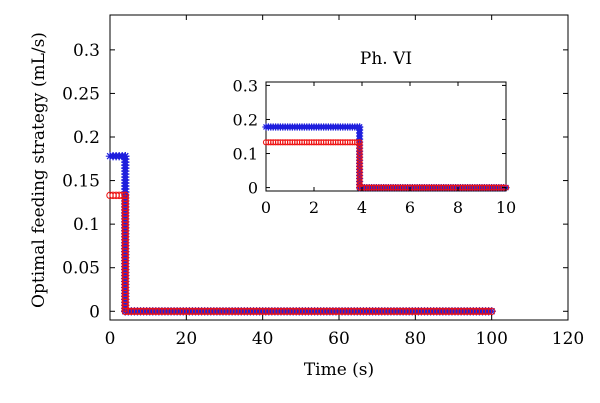  I want to click on inset-series-red-circles, so click(386, 165).